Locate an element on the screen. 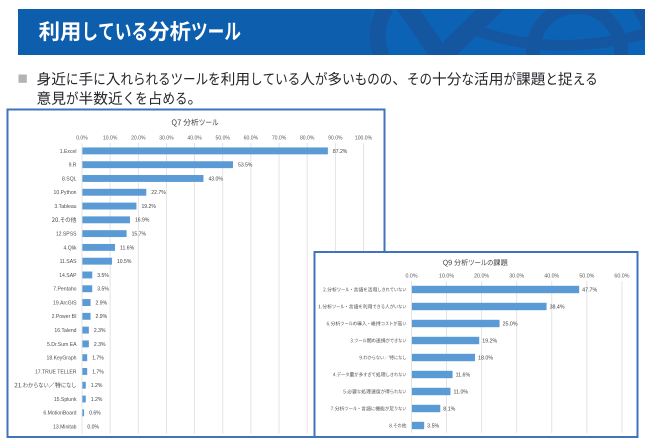 Image resolution: width=645 pixels, height=445 pixels. svg-text: 14.SAP is located at coordinates (68, 276).